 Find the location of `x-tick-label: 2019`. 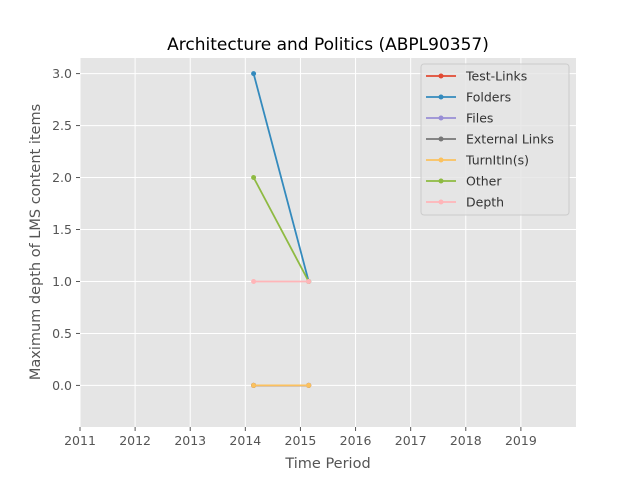

x-tick-label: 2019 is located at coordinates (521, 440).